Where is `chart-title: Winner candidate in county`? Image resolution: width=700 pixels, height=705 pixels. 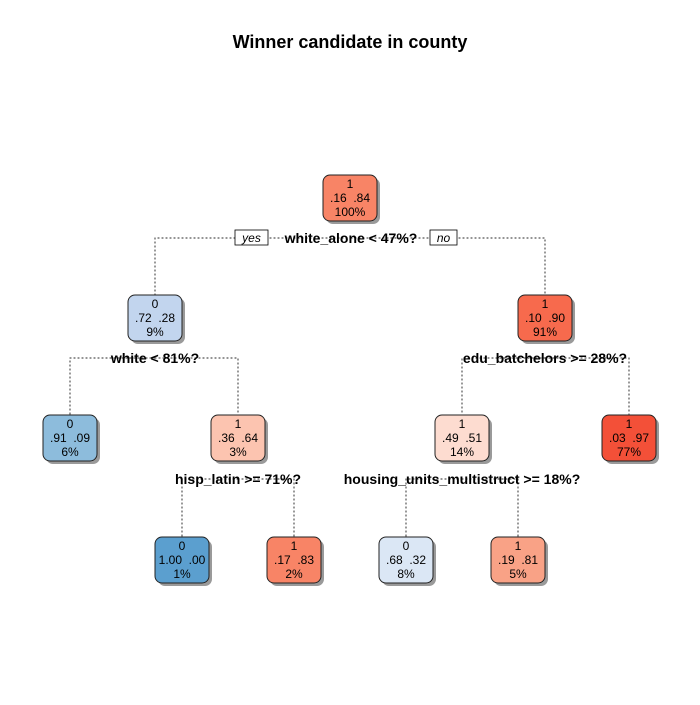 chart-title: Winner candidate in county is located at coordinates (350, 42).